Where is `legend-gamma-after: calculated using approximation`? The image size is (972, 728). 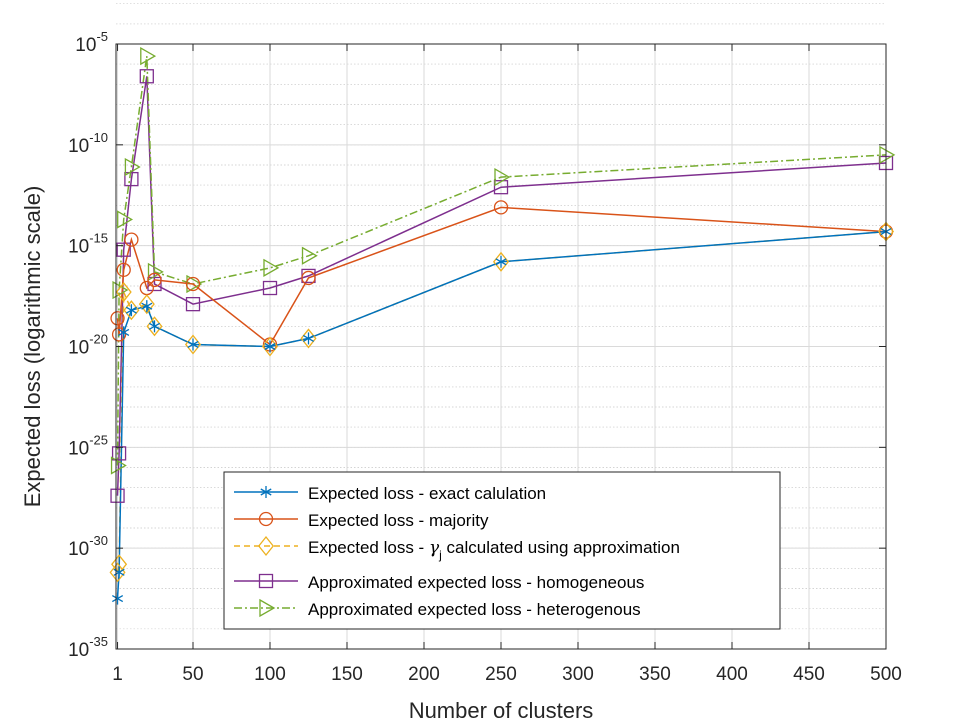 legend-gamma-after: calculated using approximation is located at coordinates (561, 547).